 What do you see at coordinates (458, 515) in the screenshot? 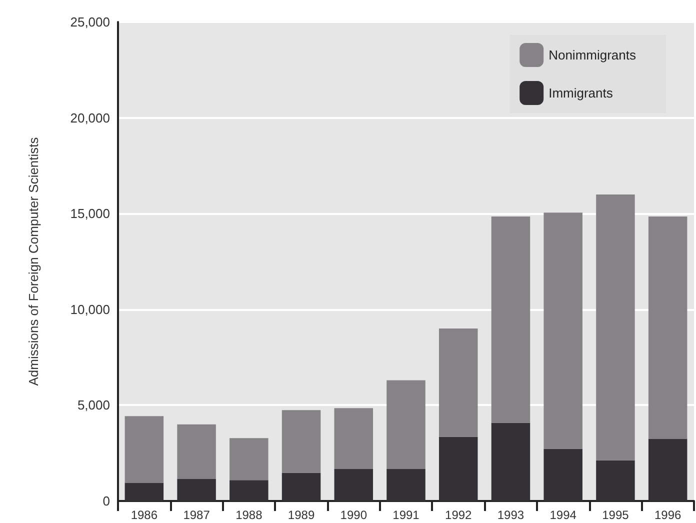
I see `x-tick-label: 1992` at bounding box center [458, 515].